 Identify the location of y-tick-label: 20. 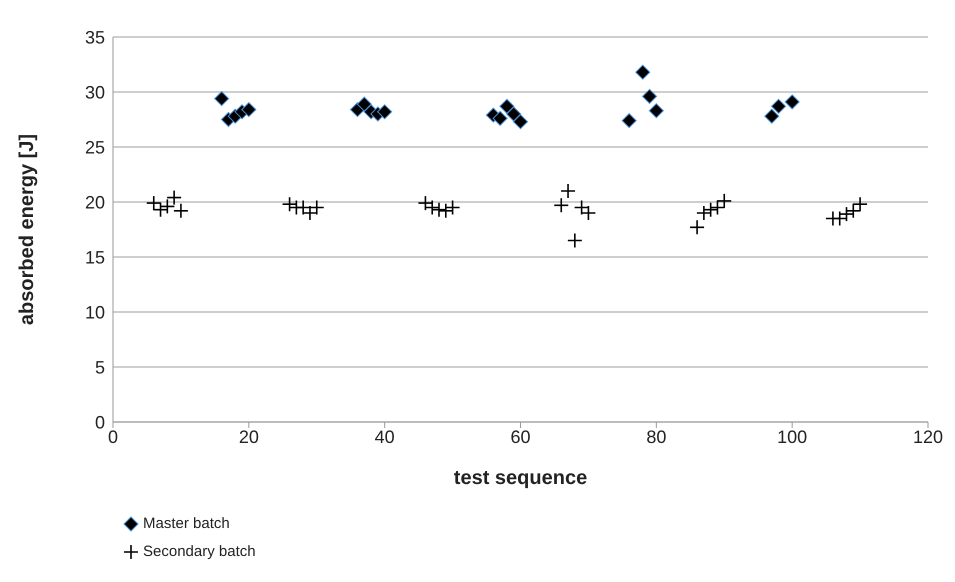
(94, 202).